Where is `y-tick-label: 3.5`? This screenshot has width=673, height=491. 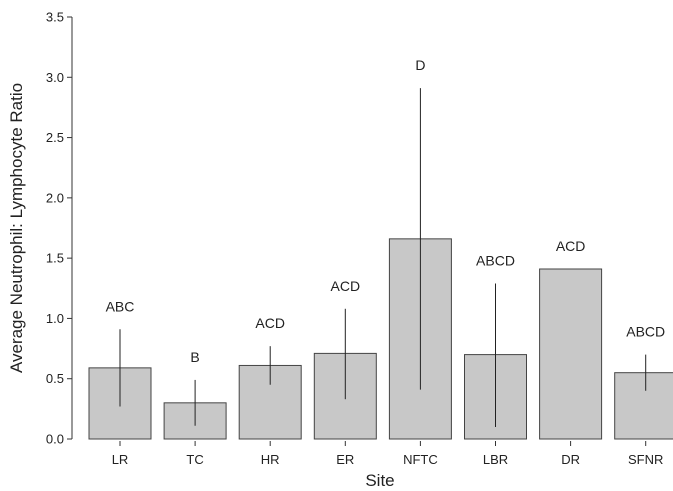
y-tick-label: 3.5 is located at coordinates (55, 17).